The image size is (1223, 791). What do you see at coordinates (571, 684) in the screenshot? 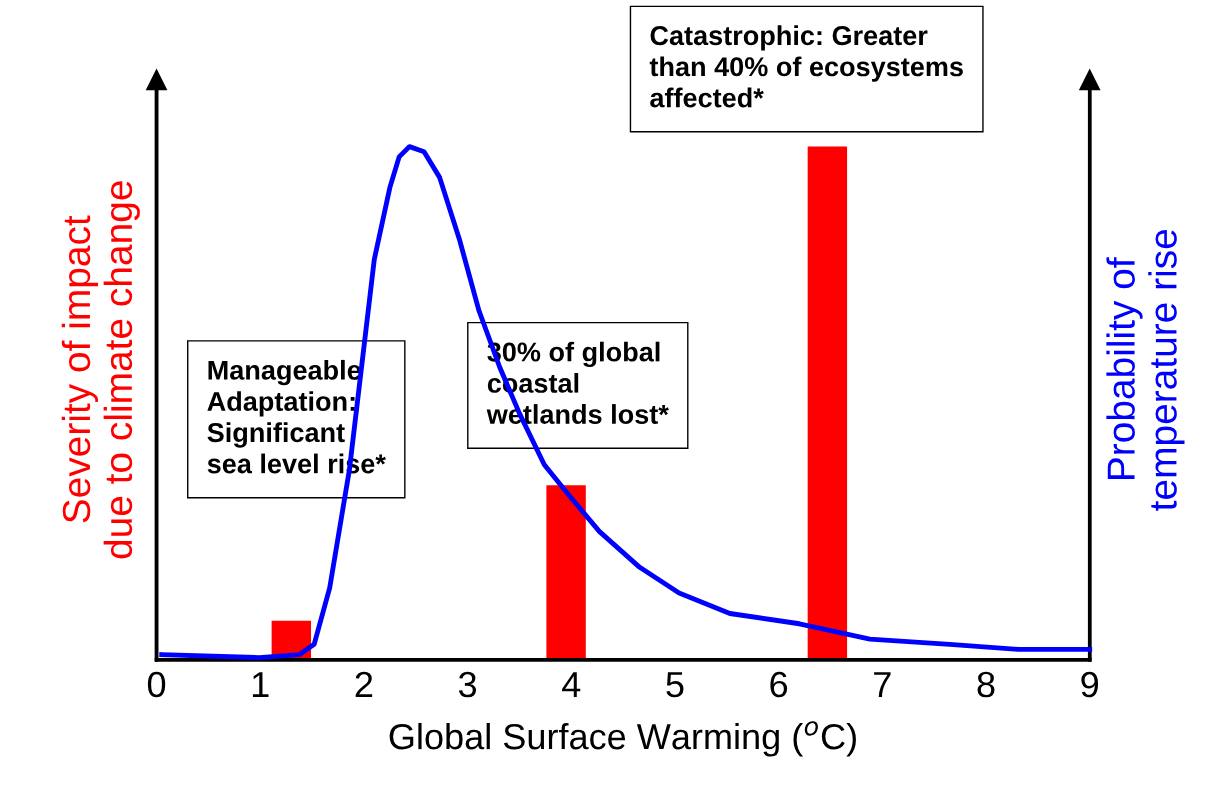
I see `x-tick-label: 4` at bounding box center [571, 684].